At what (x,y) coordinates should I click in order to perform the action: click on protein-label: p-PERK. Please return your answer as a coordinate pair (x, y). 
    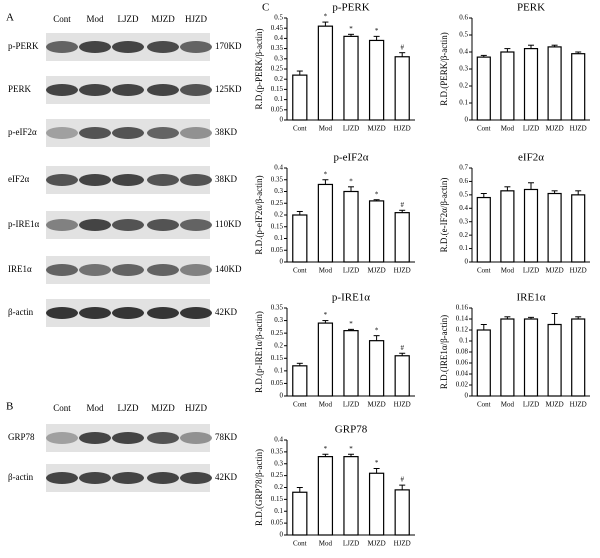
    Looking at the image, I should click on (23, 46).